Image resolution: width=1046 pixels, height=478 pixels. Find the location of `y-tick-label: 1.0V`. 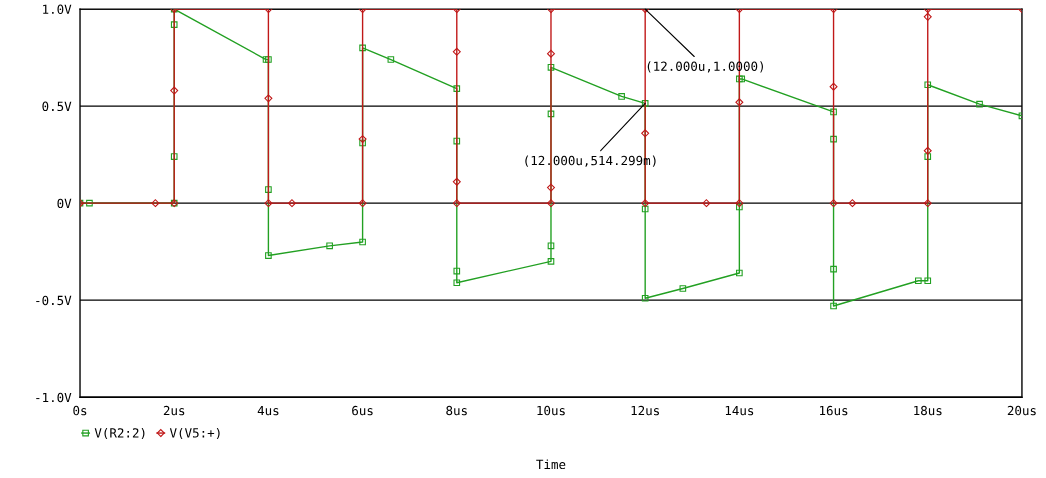

y-tick-label: 1.0V is located at coordinates (57, 9).